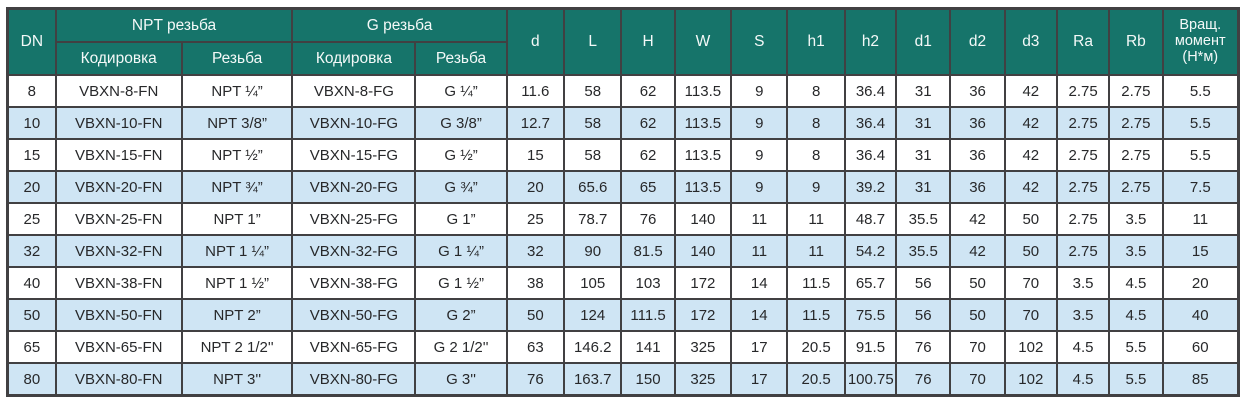  Describe the element at coordinates (816, 315) in the screenshot. I see `table-cell: 11.5` at that location.